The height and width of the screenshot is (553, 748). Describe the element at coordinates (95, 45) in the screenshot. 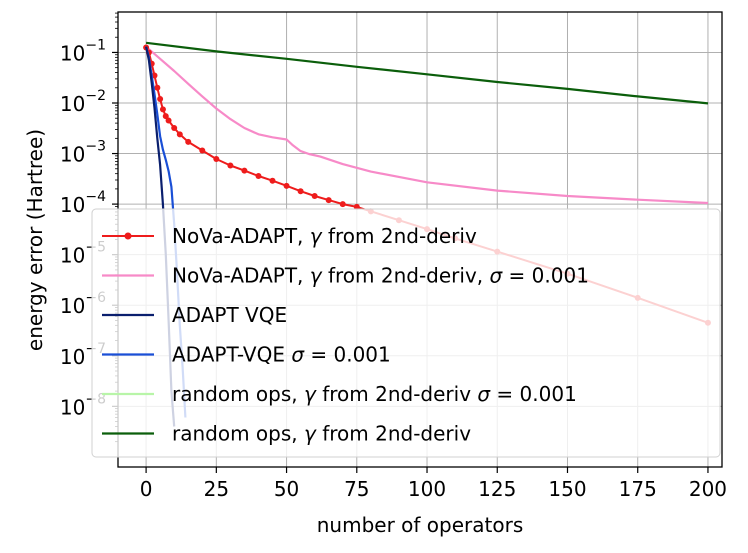

I see `y-tick-exponent: −1` at that location.